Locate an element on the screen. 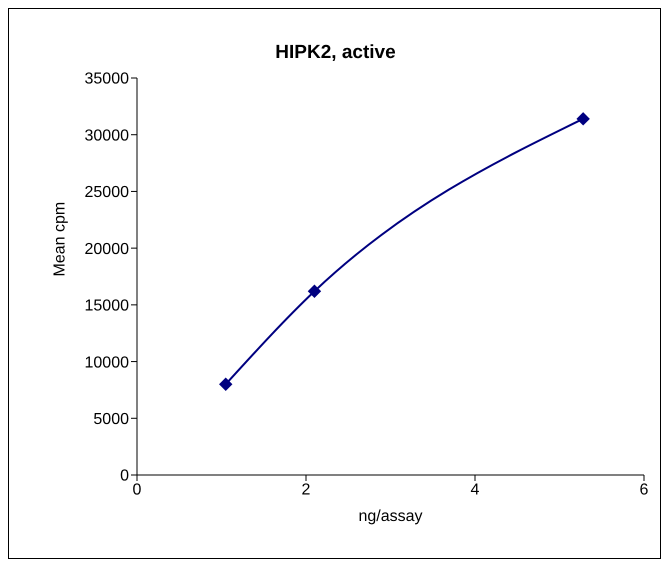 The height and width of the screenshot is (567, 669). y-tick-label: 0 is located at coordinates (125, 476).